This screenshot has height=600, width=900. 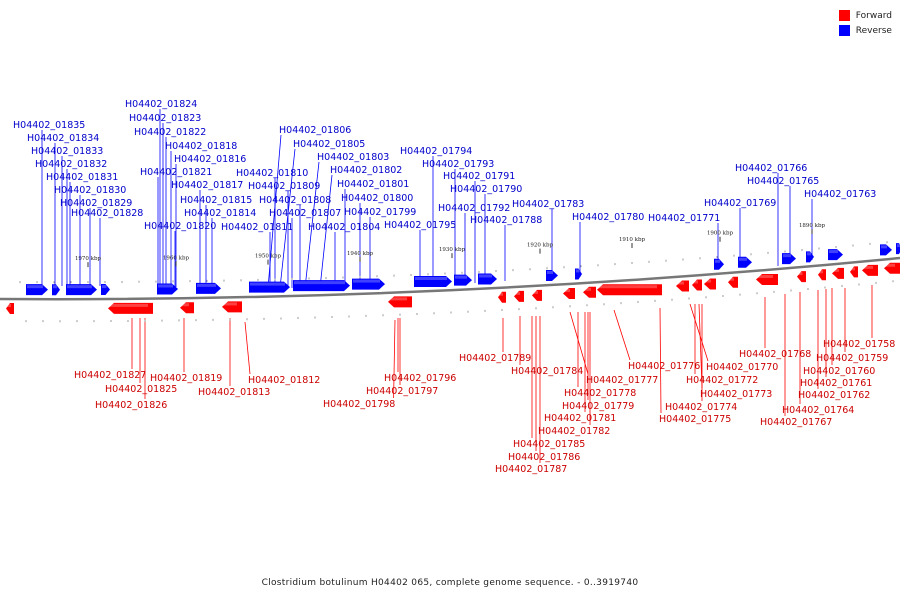 I want to click on reverse-gene-label: H04402_01788, so click(x=506, y=220).